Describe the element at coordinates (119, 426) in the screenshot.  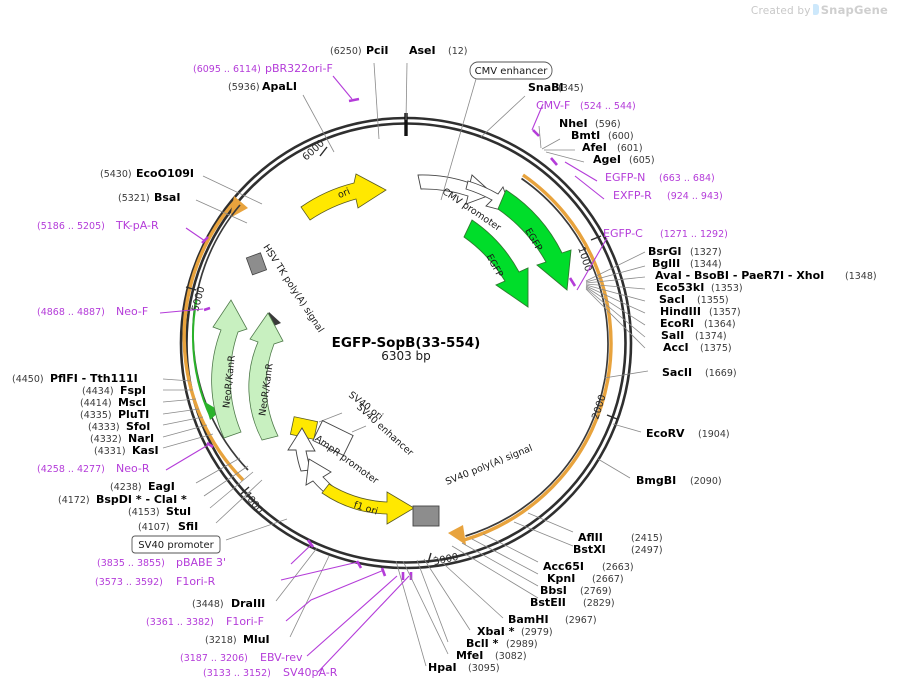
I see `enzyme-label-sfoi: (4333) SfoI` at that location.